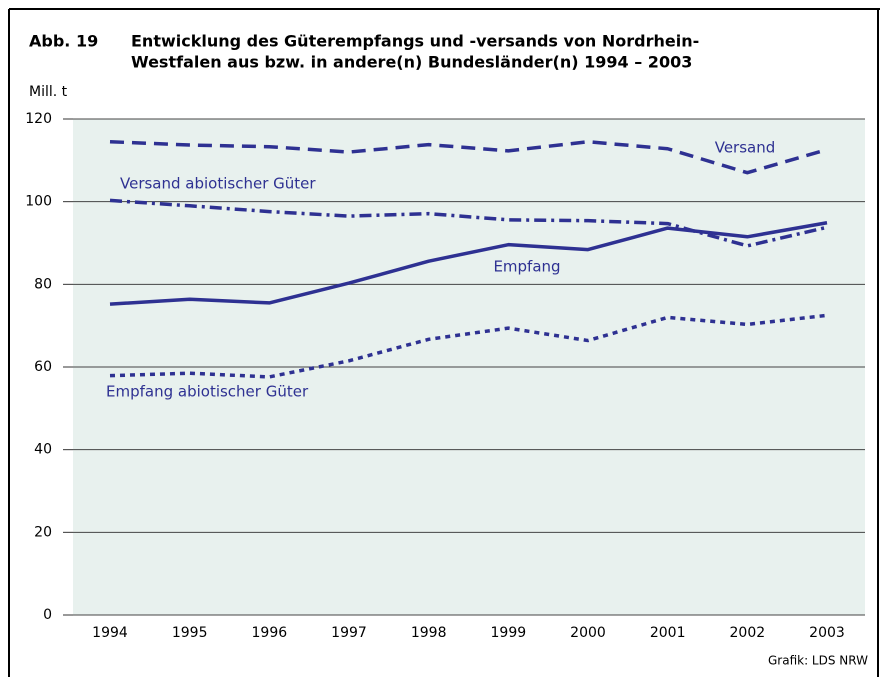 This screenshot has width=880, height=681. I want to click on y-axis-label: Mill. t, so click(48, 92).